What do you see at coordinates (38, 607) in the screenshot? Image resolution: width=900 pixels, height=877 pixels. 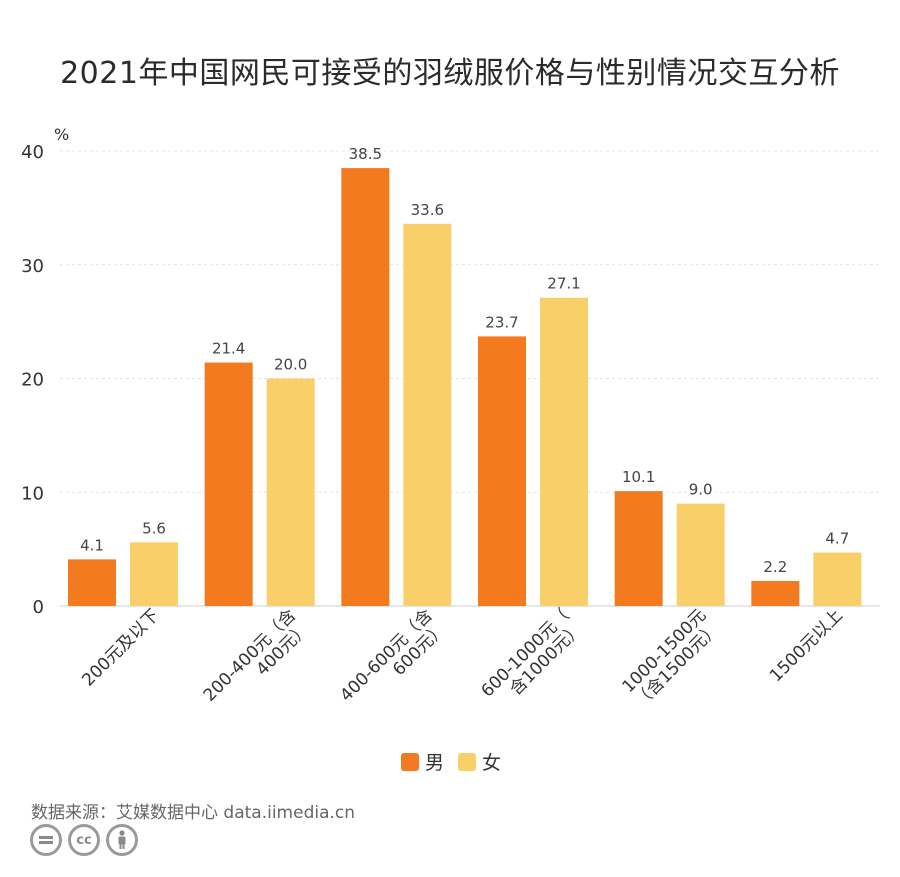 I see `y-tick-label: 0` at bounding box center [38, 607].